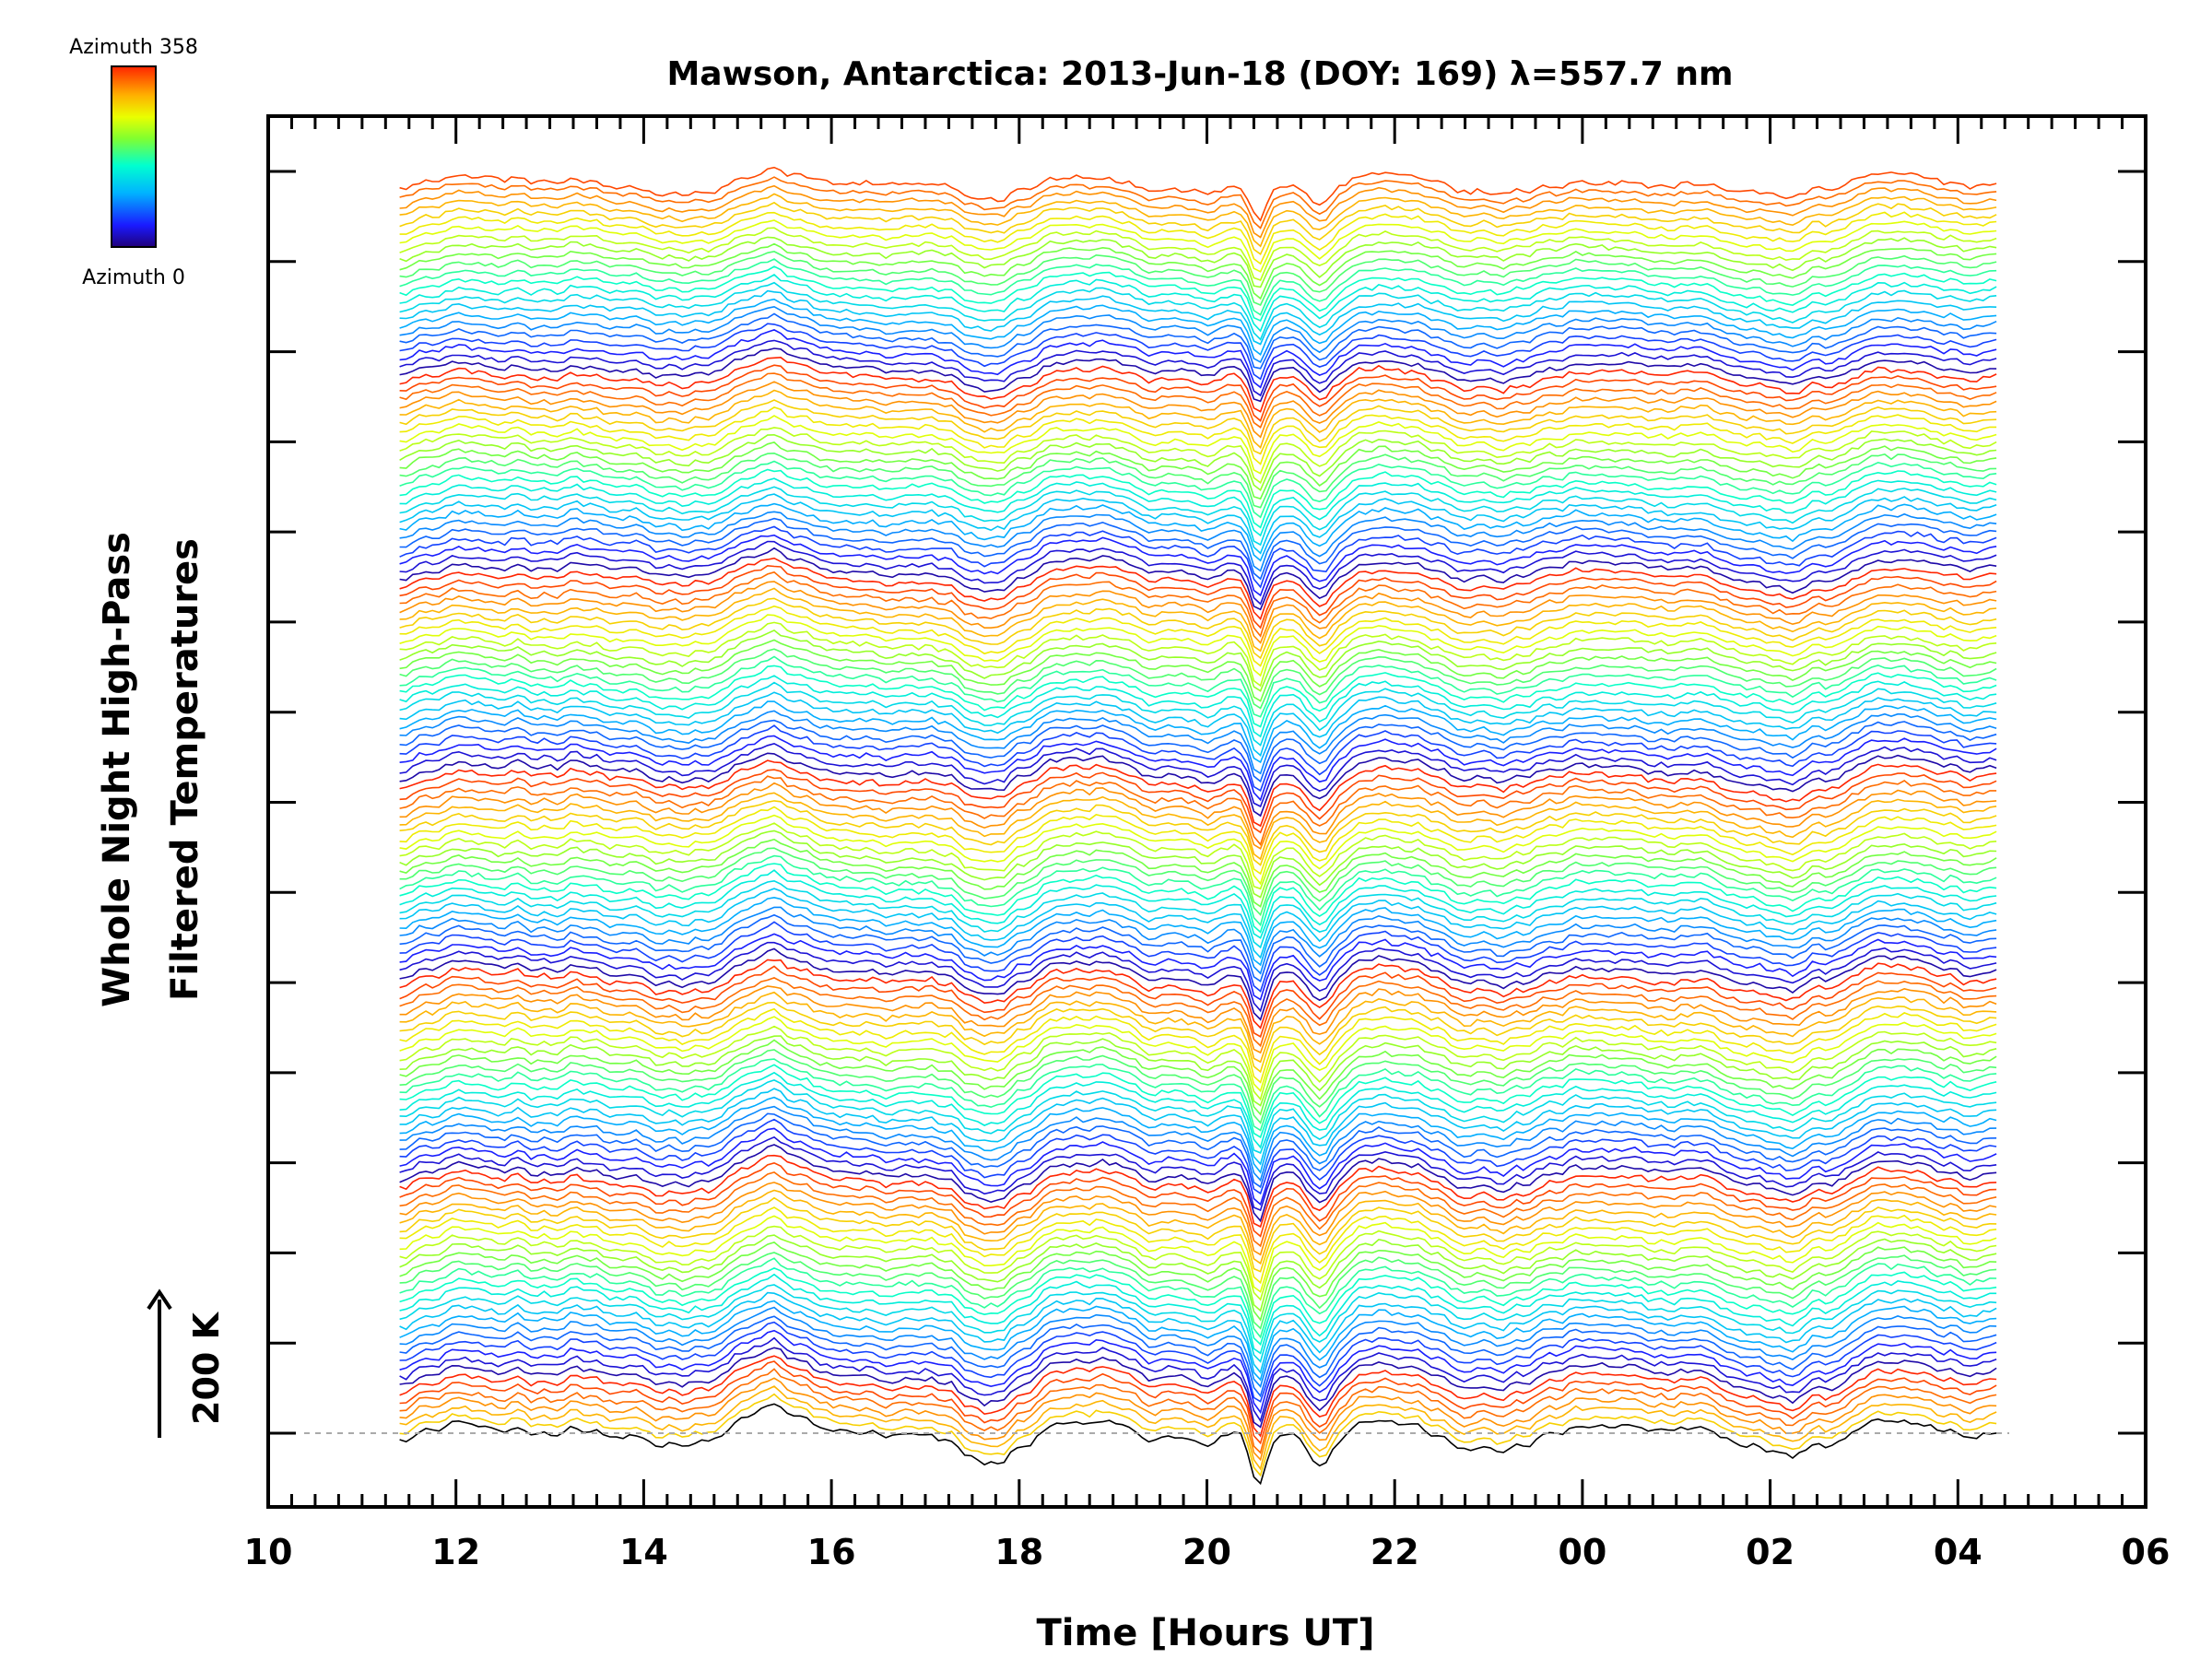 This screenshot has width=2212, height=1659. Describe the element at coordinates (134, 156) in the screenshot. I see `colorbar` at that location.